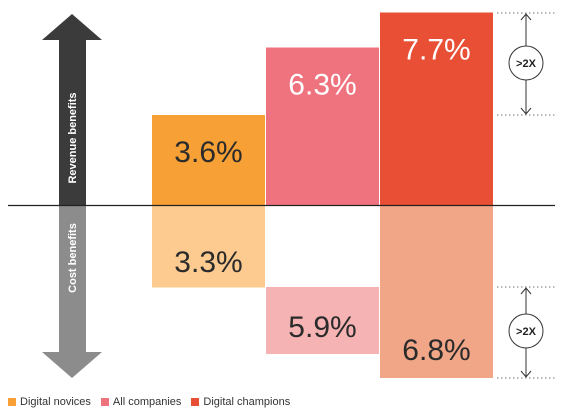  I want to click on legend-item-digital-champions: Digital champions, so click(240, 402).